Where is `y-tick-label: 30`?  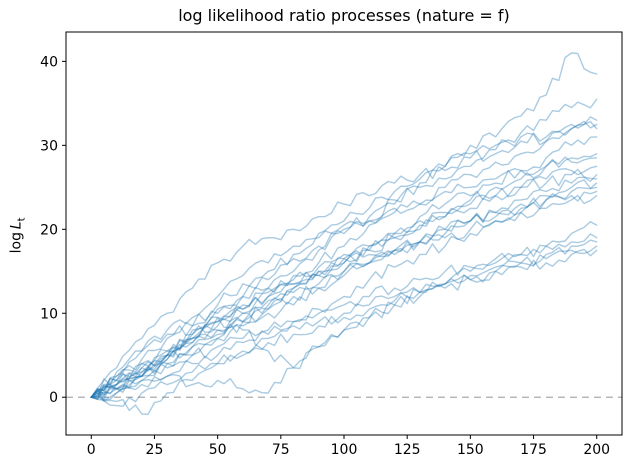
y-tick-label: 30 is located at coordinates (49, 146).